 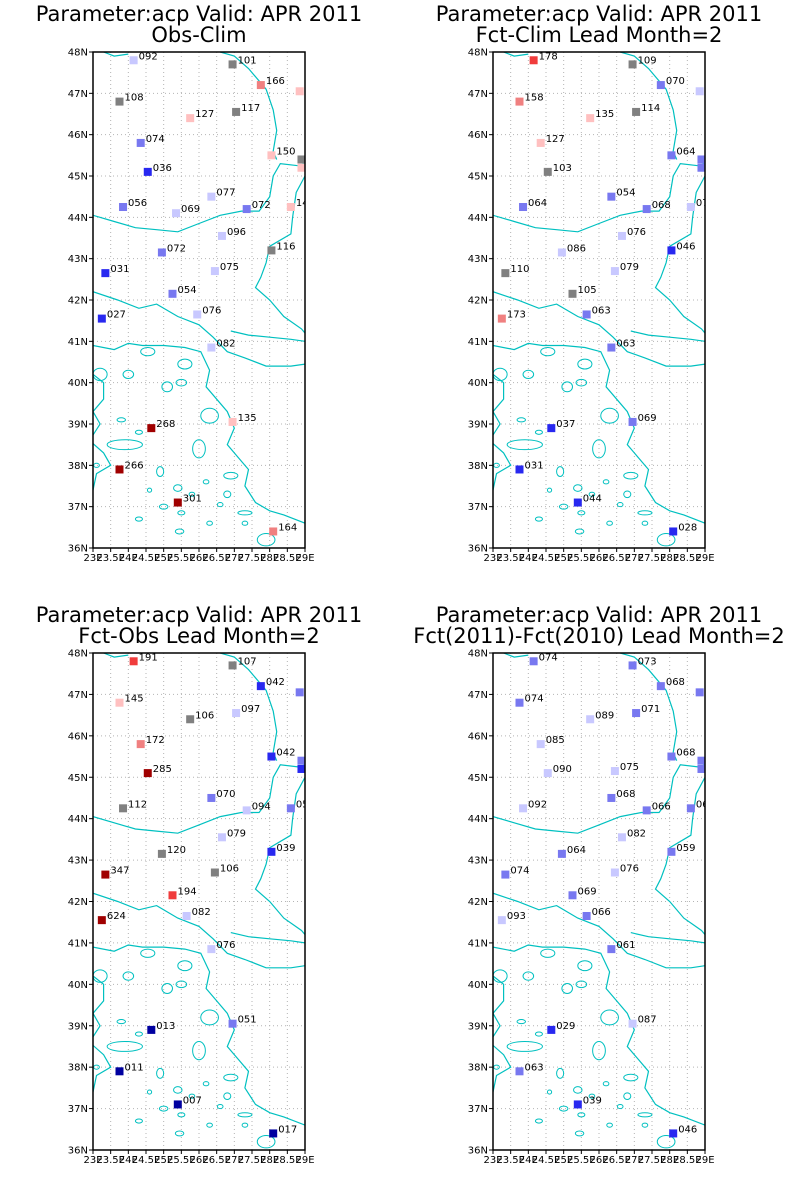 I want to click on lat-tick-label: 46N, so click(x=78, y=135).